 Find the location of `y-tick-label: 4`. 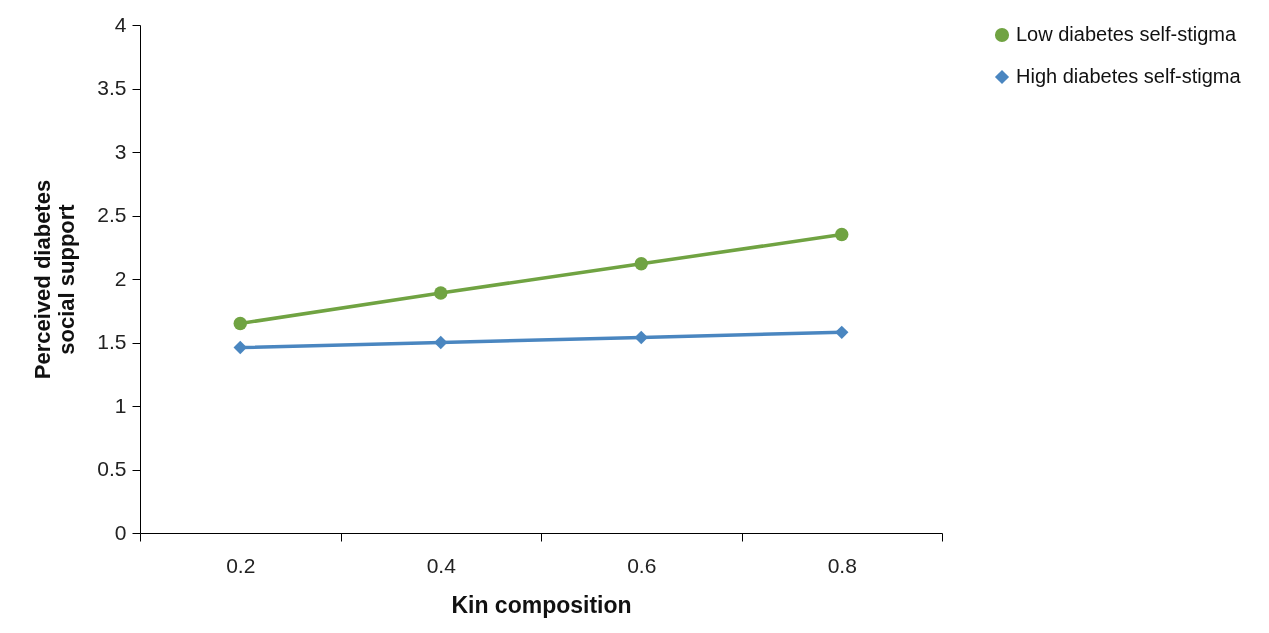

y-tick-label: 4 is located at coordinates (120, 24).